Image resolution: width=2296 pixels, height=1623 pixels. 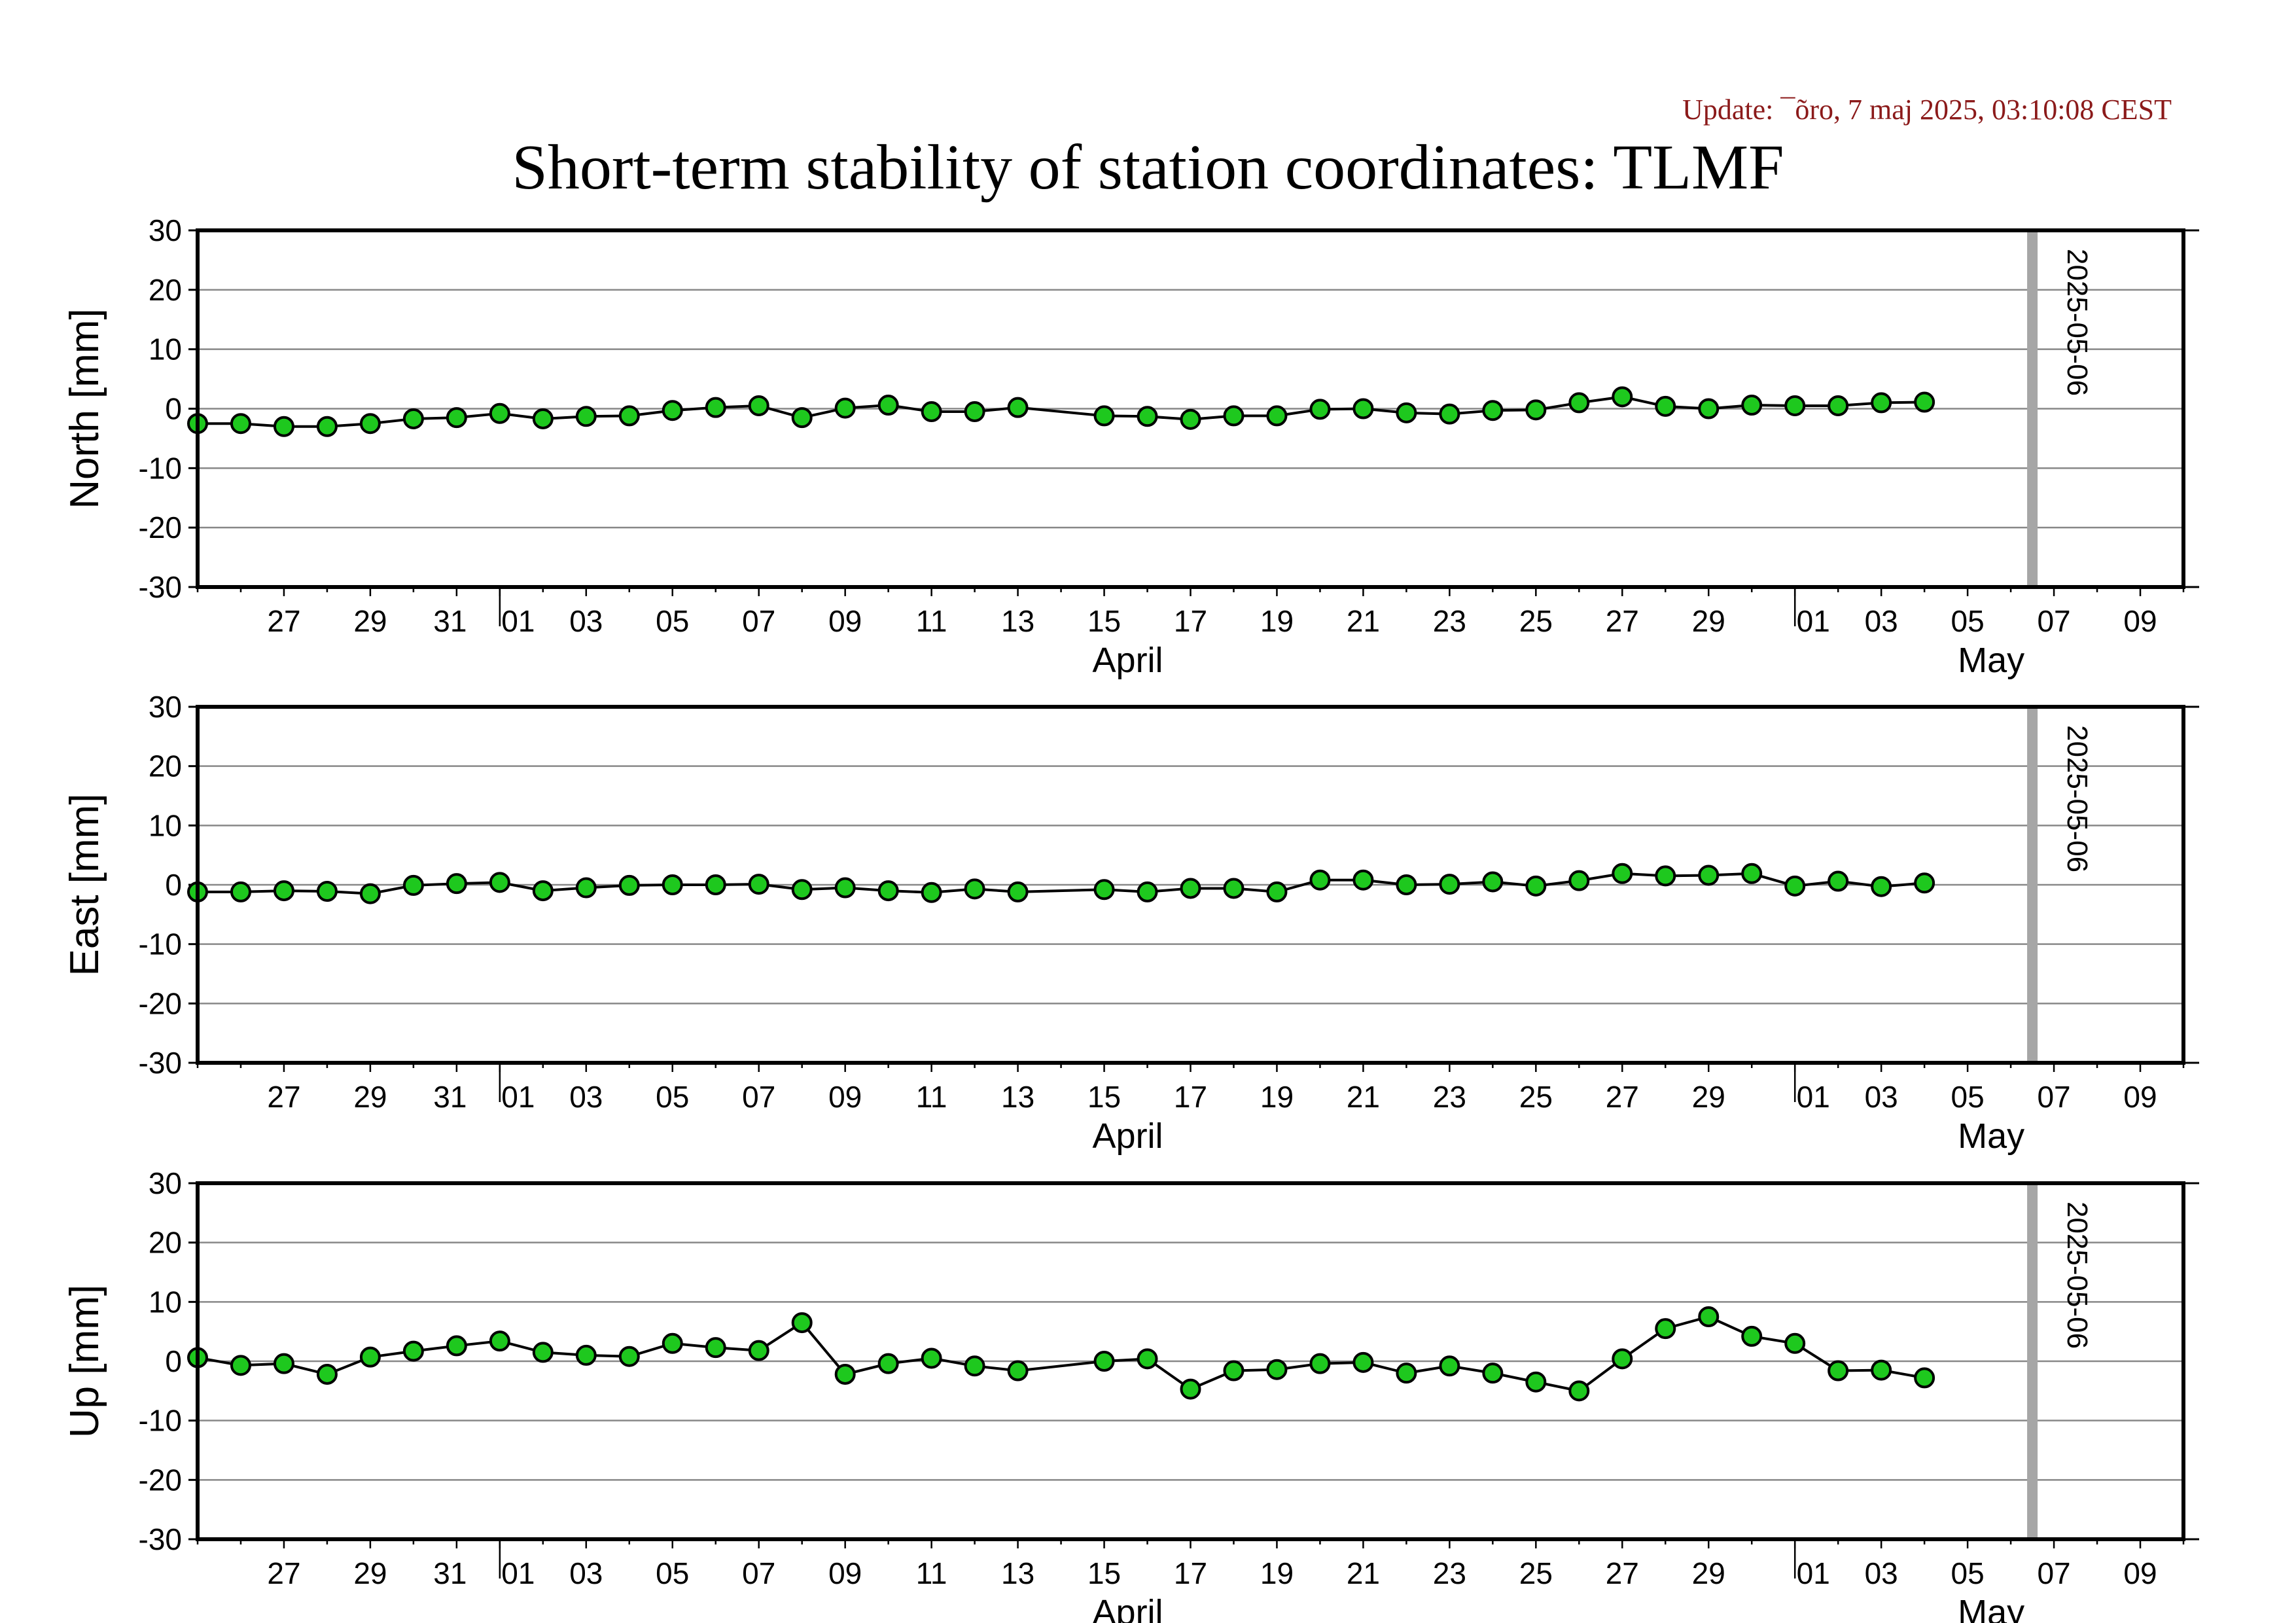 What do you see at coordinates (2077, 1275) in the screenshot?
I see `up-current-day-label: 2025-05-06` at bounding box center [2077, 1275].